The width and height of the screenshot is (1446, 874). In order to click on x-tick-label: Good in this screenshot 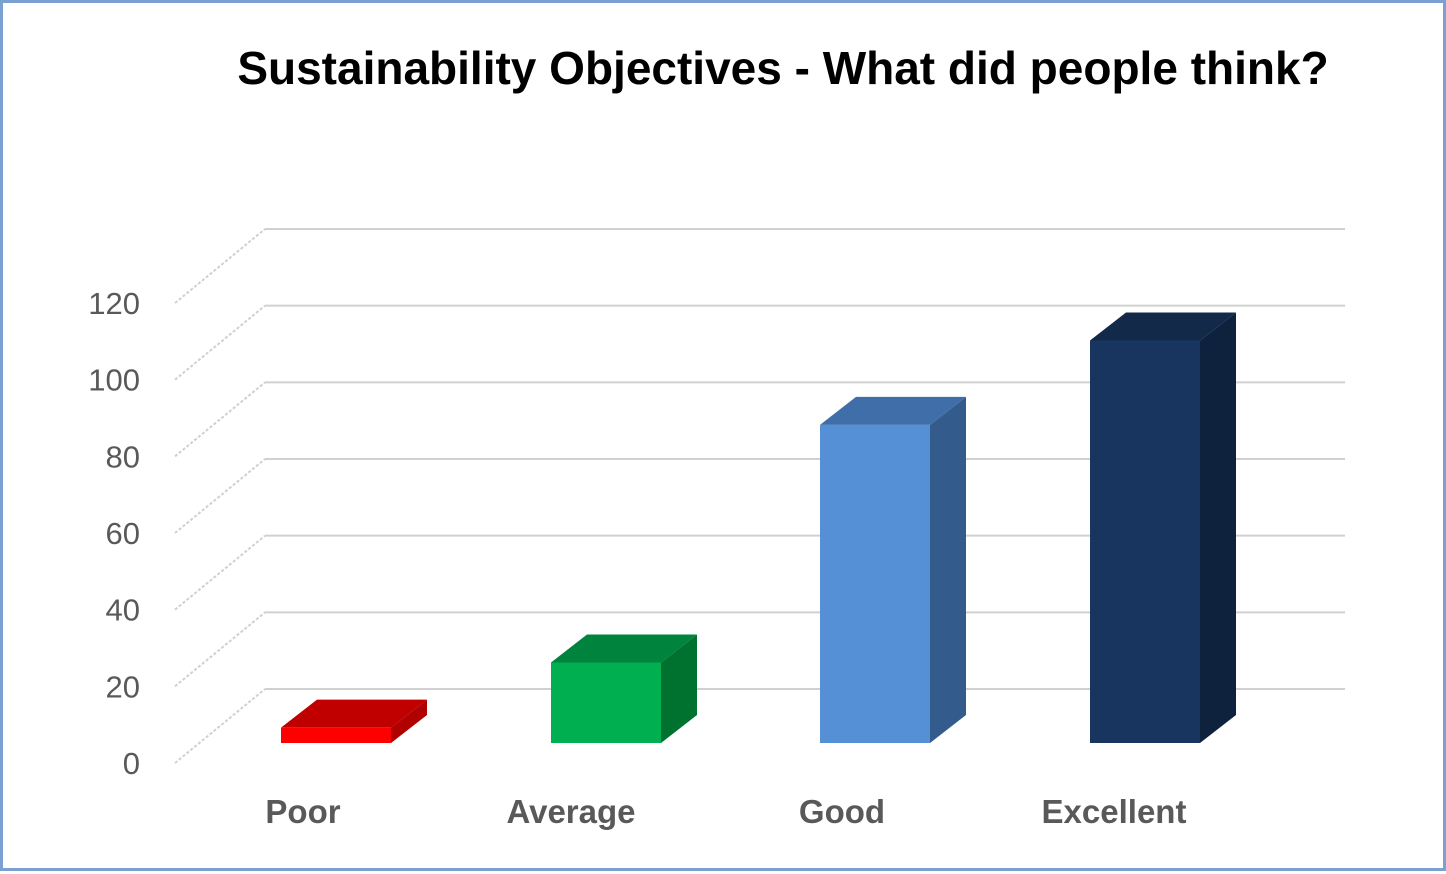, I will do `click(842, 811)`.